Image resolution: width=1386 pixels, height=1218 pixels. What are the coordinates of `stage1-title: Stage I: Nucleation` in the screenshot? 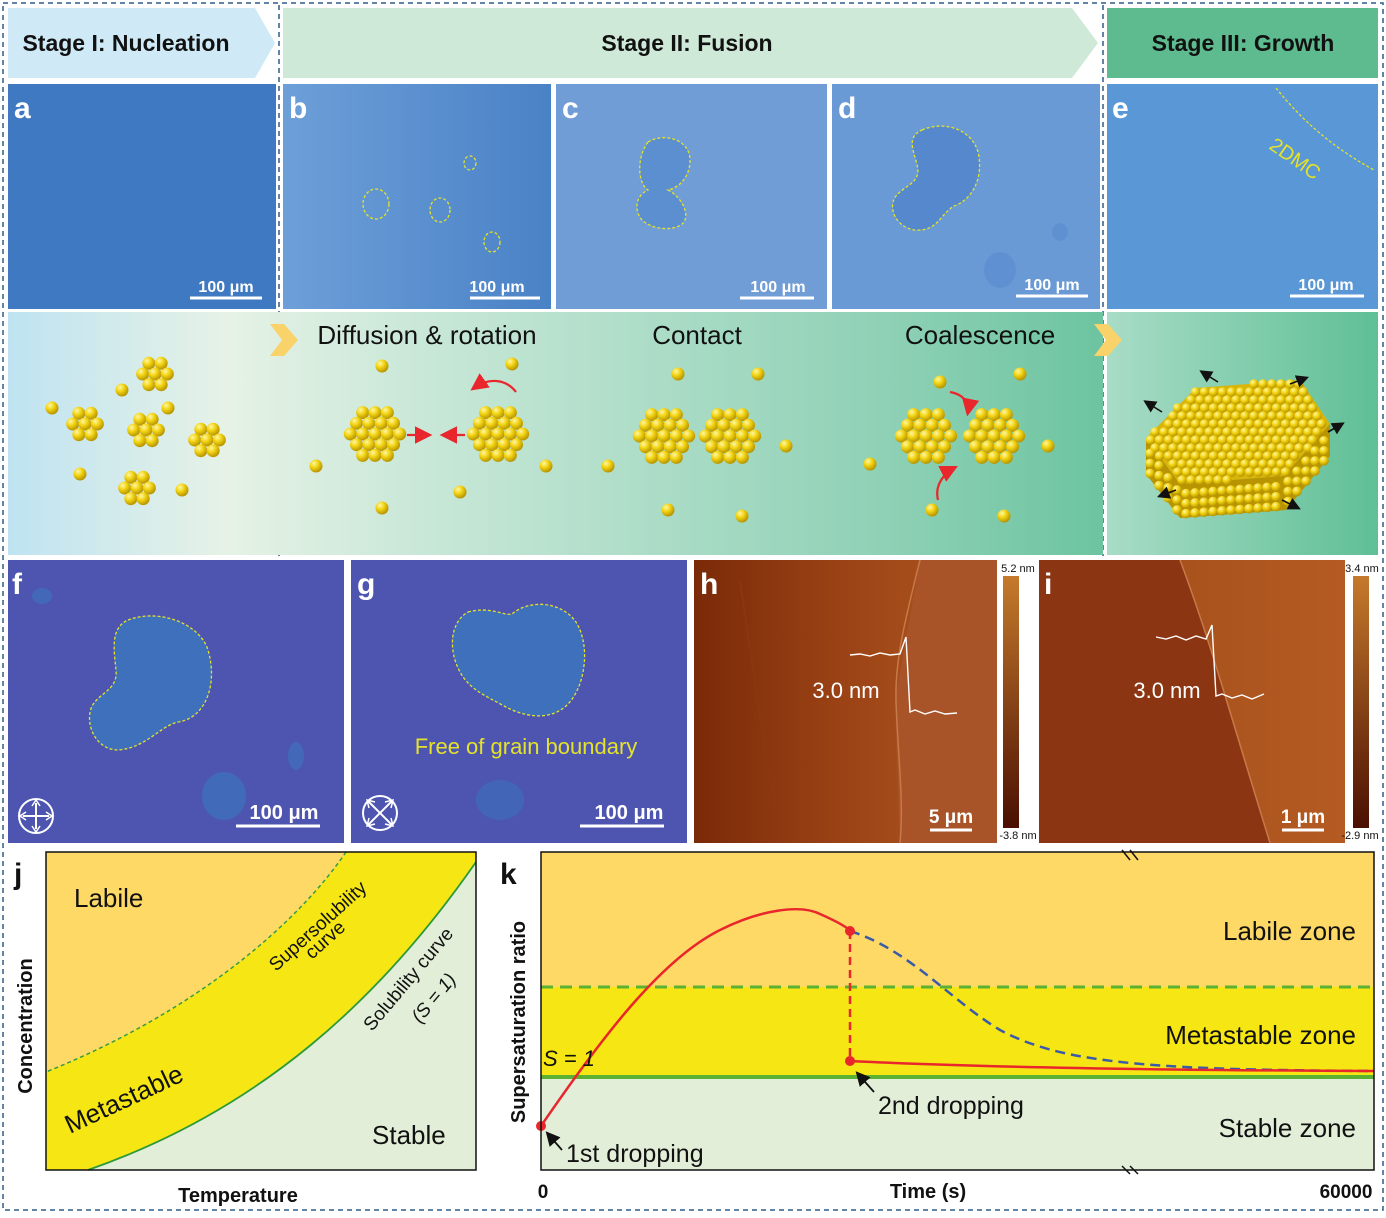 It's located at (125, 43).